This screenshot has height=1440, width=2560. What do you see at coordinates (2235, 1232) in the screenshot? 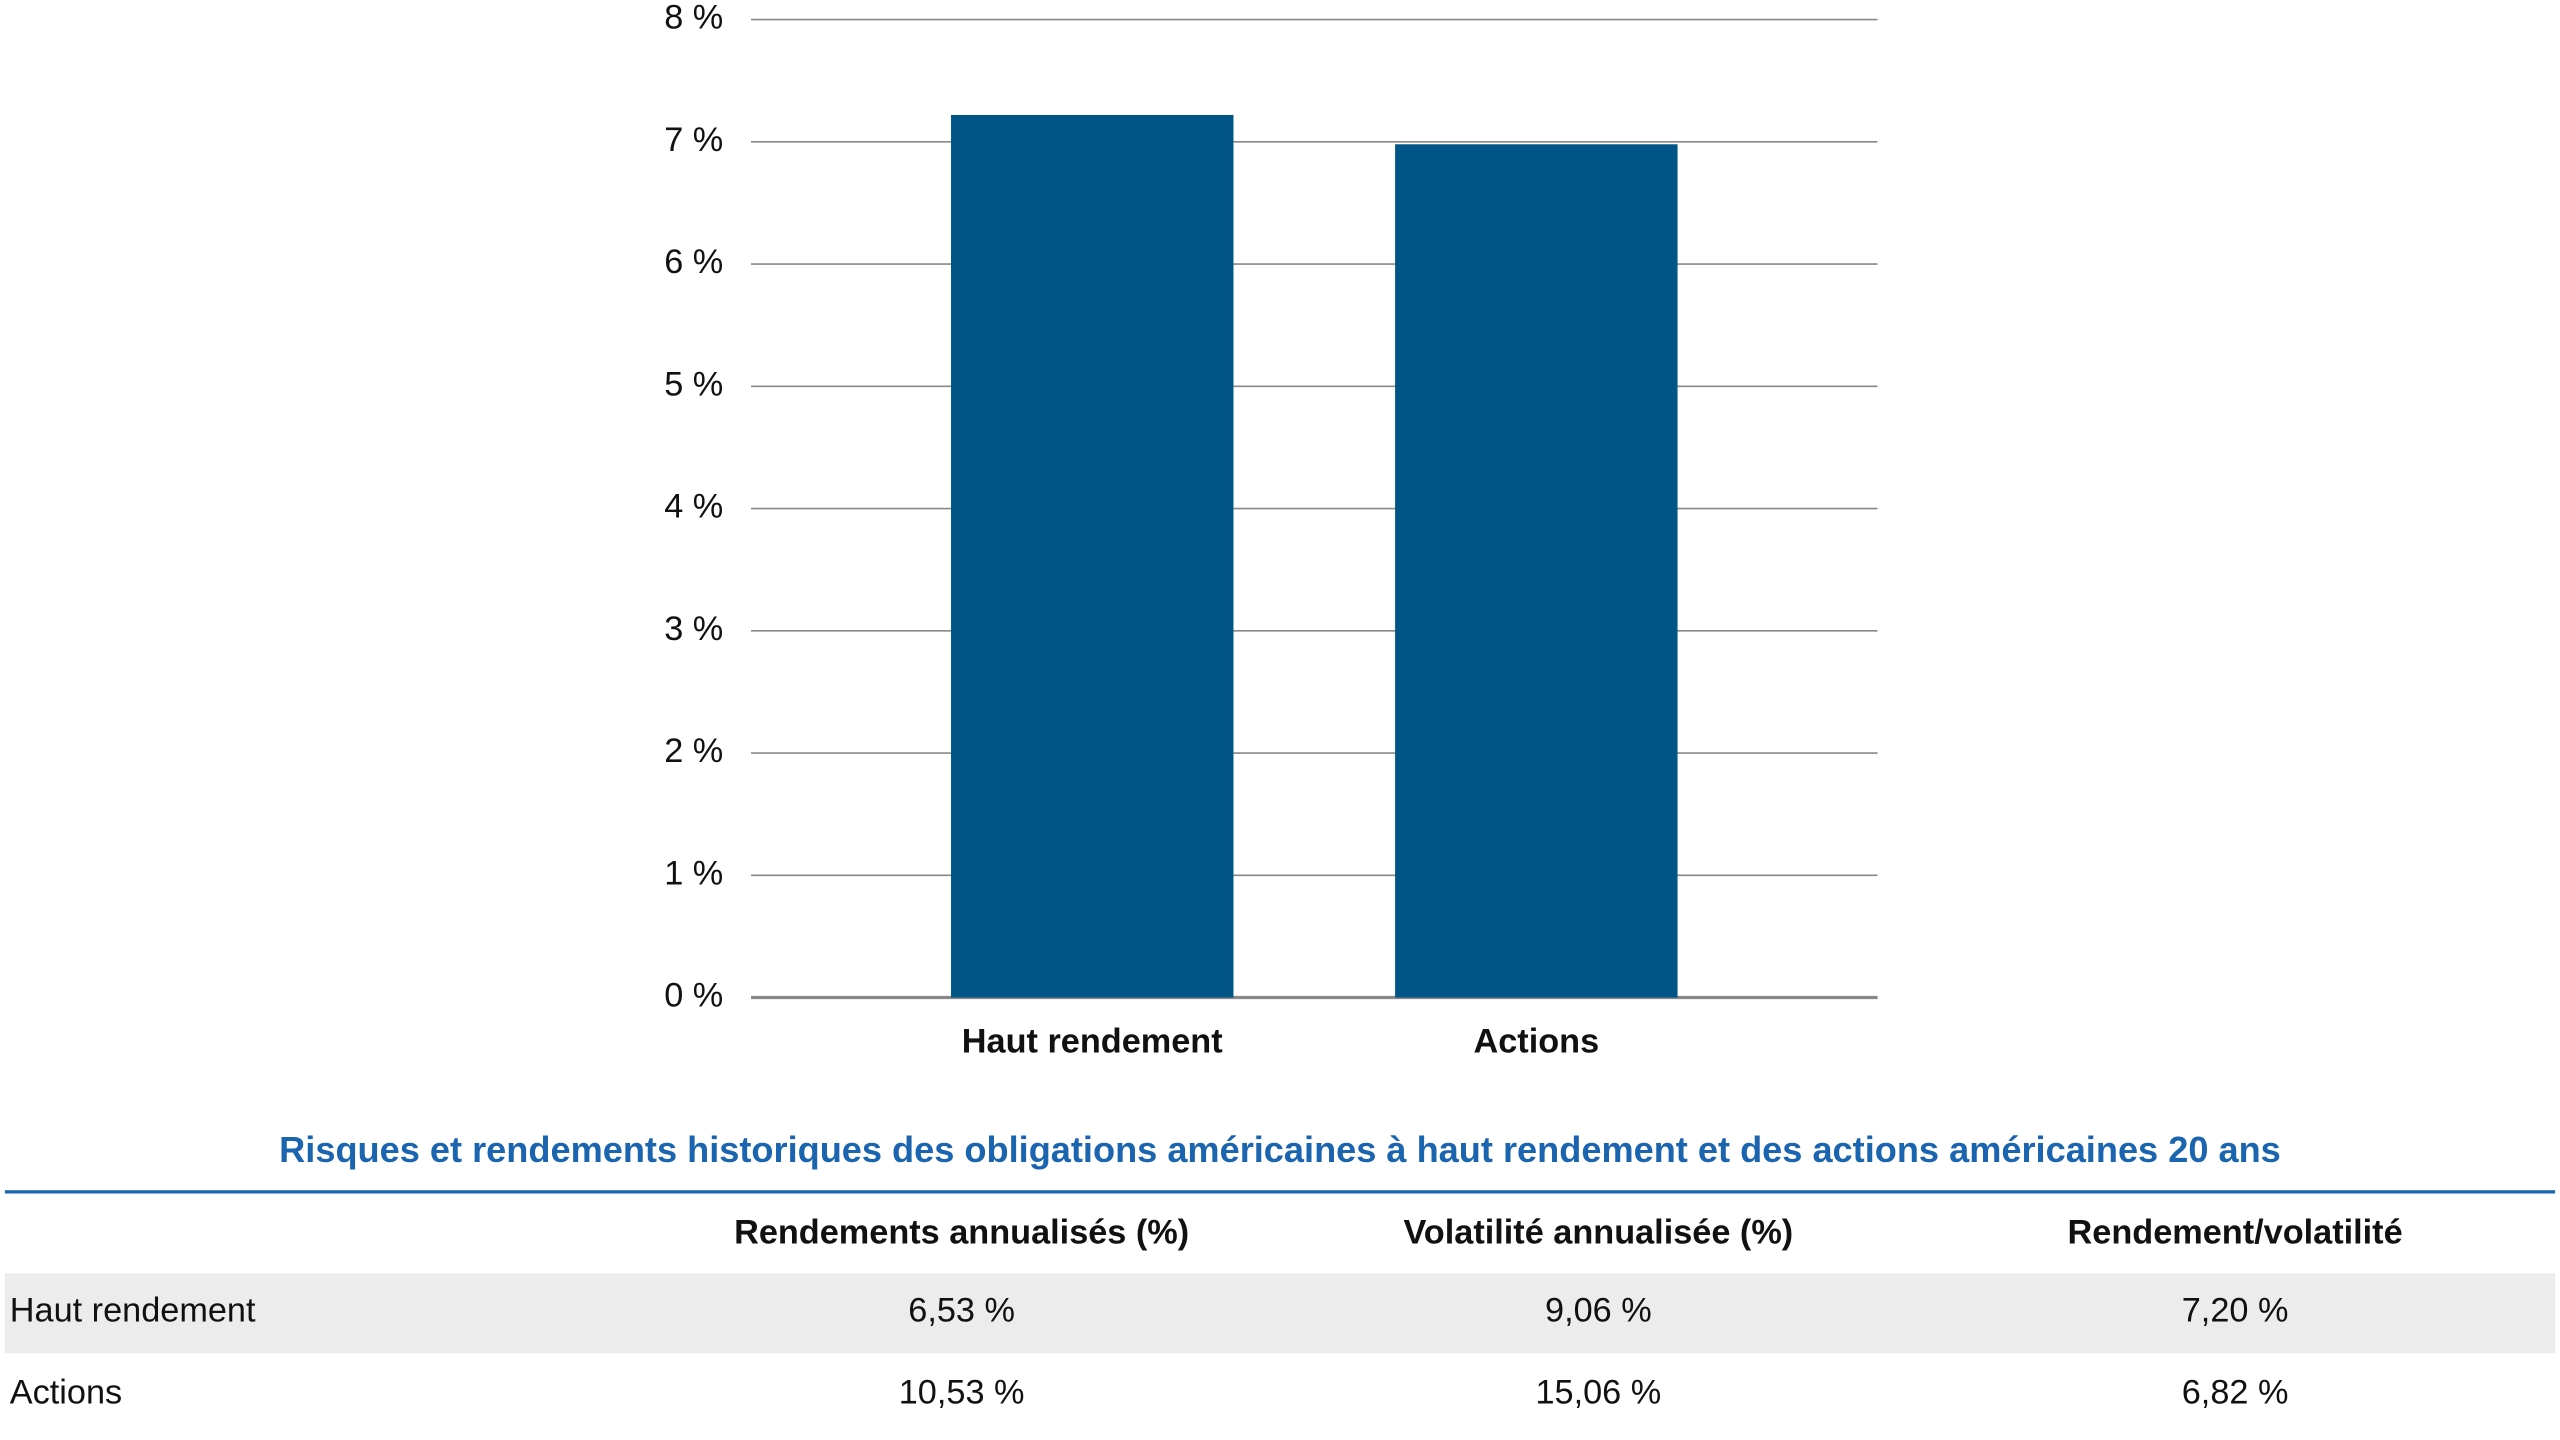
I see `column-header: Rendement/volatilité` at bounding box center [2235, 1232].